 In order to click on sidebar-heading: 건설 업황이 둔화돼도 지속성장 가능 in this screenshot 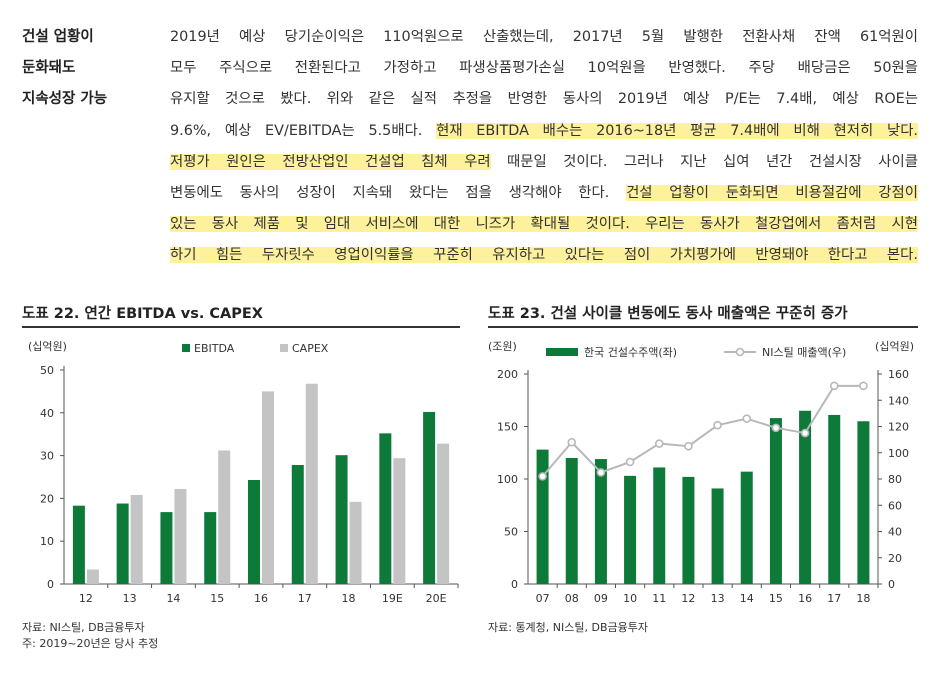, I will do `click(92, 68)`.